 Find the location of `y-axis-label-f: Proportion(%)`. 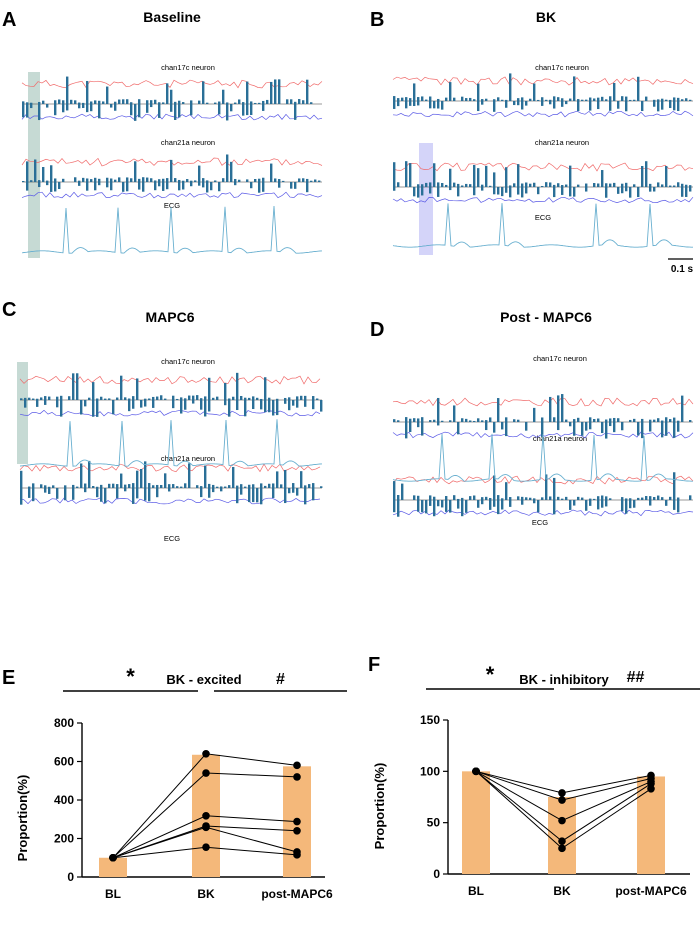

y-axis-label-f: Proportion(%) is located at coordinates (379, 806).